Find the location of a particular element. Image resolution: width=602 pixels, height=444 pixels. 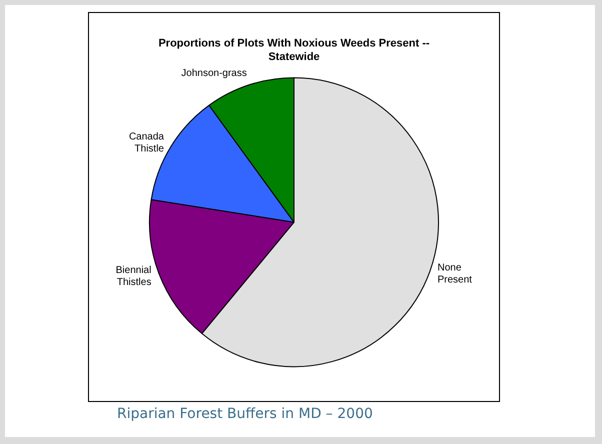

slice-label: Johnson-grass is located at coordinates (214, 73).